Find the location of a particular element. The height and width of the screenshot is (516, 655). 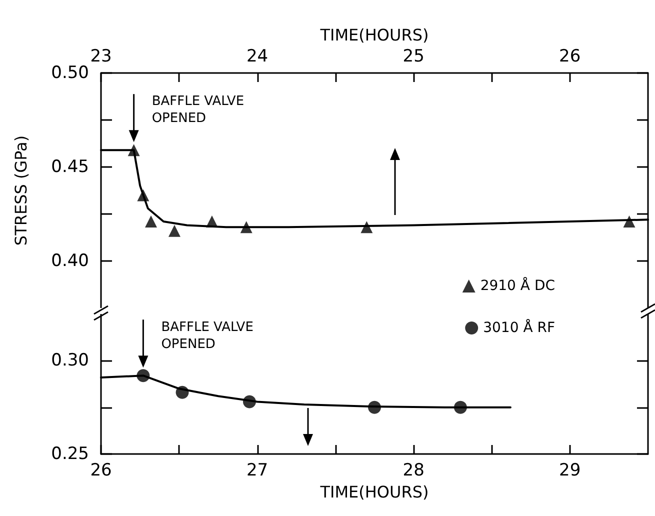

x-tick-label: 23 is located at coordinates (101, 56).